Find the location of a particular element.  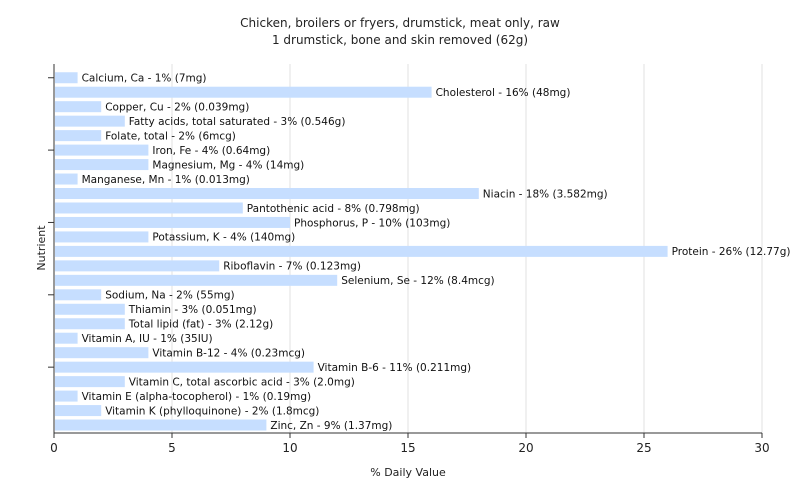

bar-label: Total lipid (fat) - 3% (2.12g) is located at coordinates (200, 325).